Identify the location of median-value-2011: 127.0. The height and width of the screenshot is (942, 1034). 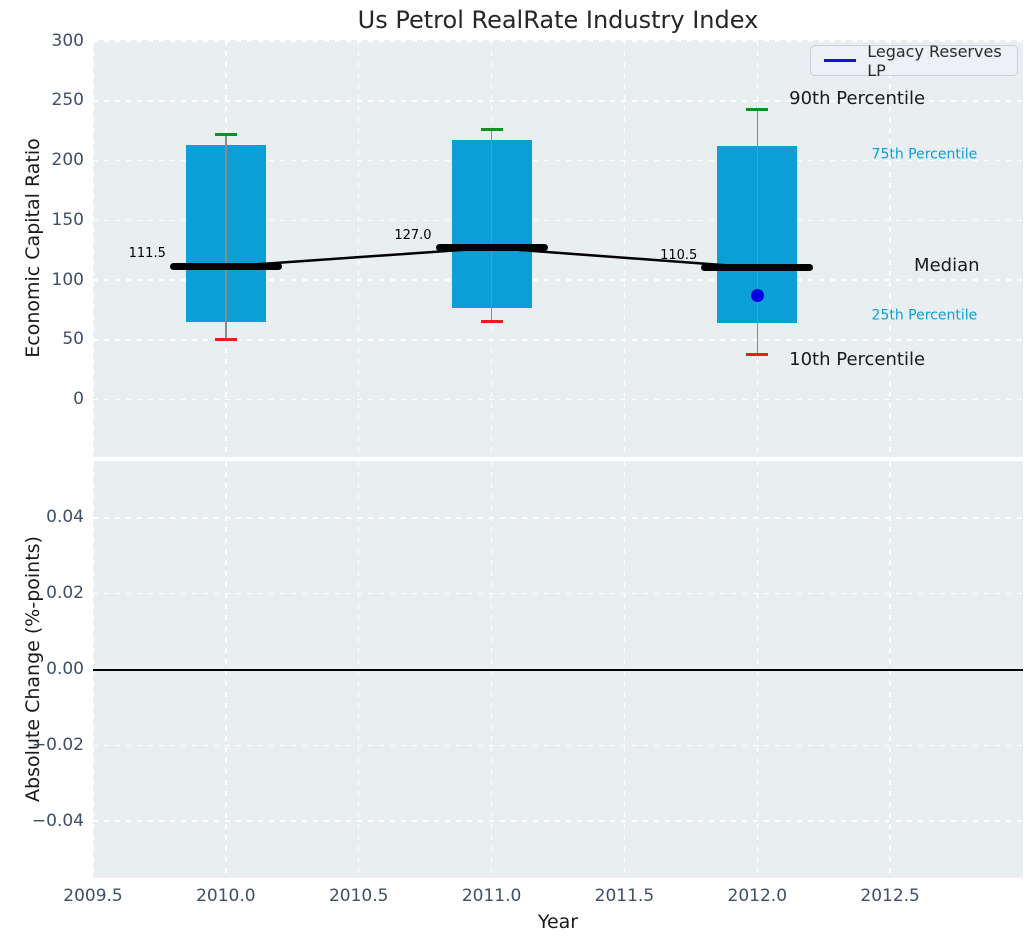
(413, 235).